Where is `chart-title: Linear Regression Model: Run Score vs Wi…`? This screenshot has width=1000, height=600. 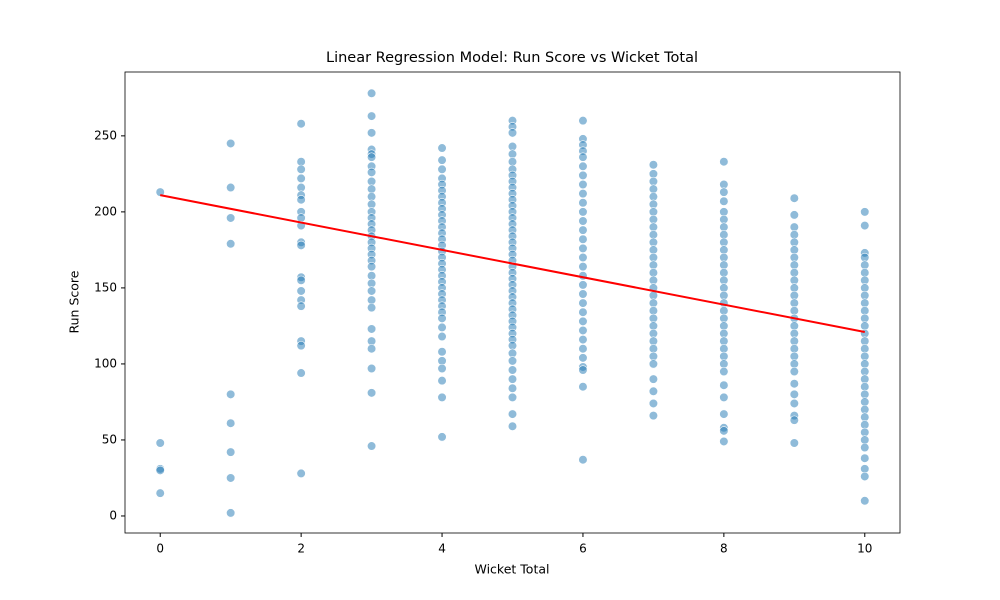
chart-title: Linear Regression Model: Run Score vs Wi… is located at coordinates (512, 58).